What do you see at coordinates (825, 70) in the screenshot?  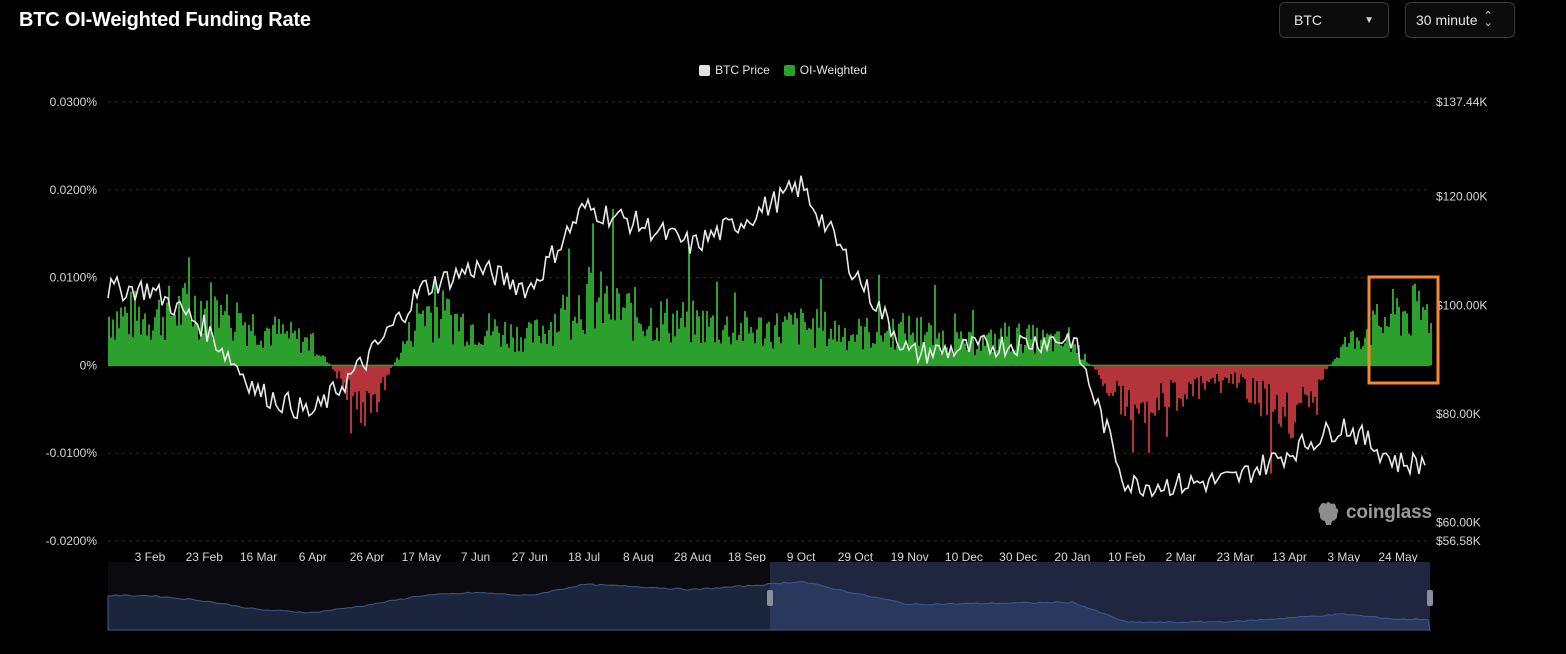 I see `legend-item-oi-weighted: OI-Weighted` at bounding box center [825, 70].